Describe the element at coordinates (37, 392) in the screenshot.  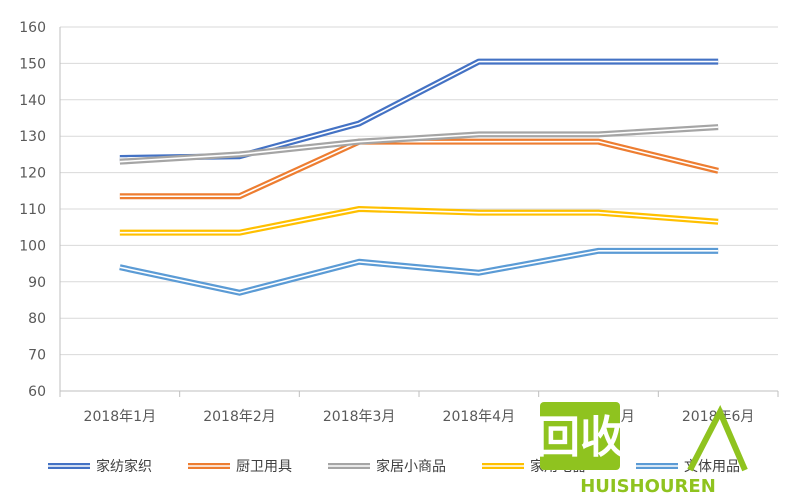
I see `y-tick-label: 60` at that location.